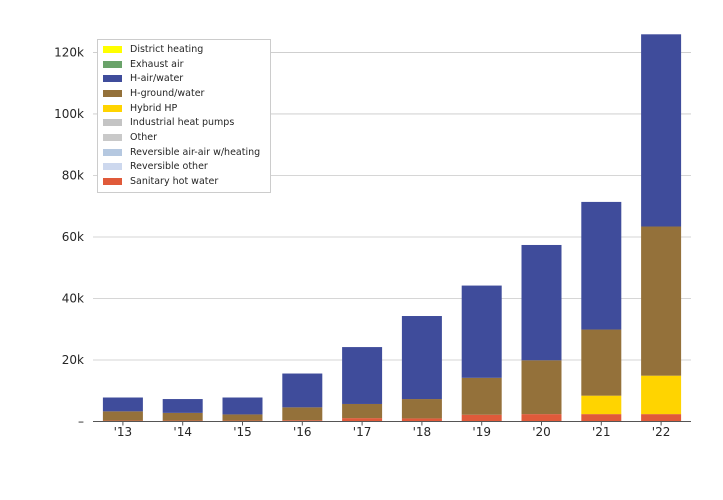 The image size is (723, 500). Describe the element at coordinates (143, 137) in the screenshot. I see `legend-label: Other` at that location.